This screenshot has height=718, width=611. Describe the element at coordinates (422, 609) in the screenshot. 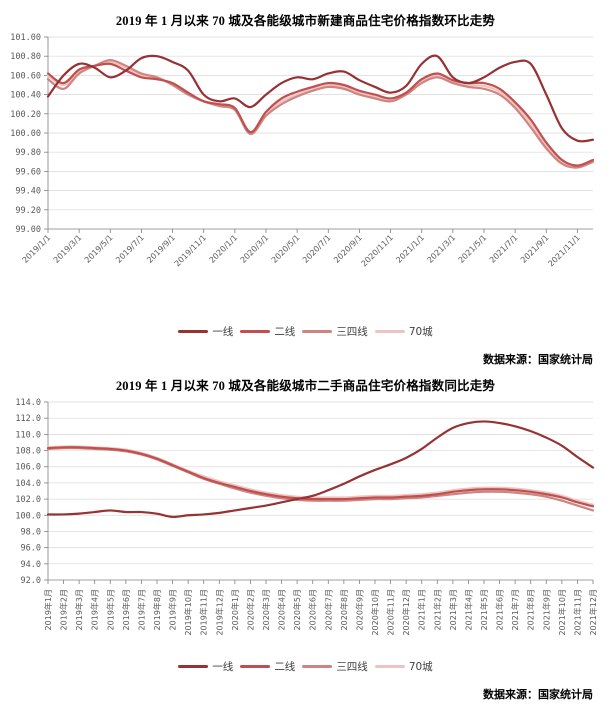

I see `x-axis-tick-label: 2021年1月` at that location.